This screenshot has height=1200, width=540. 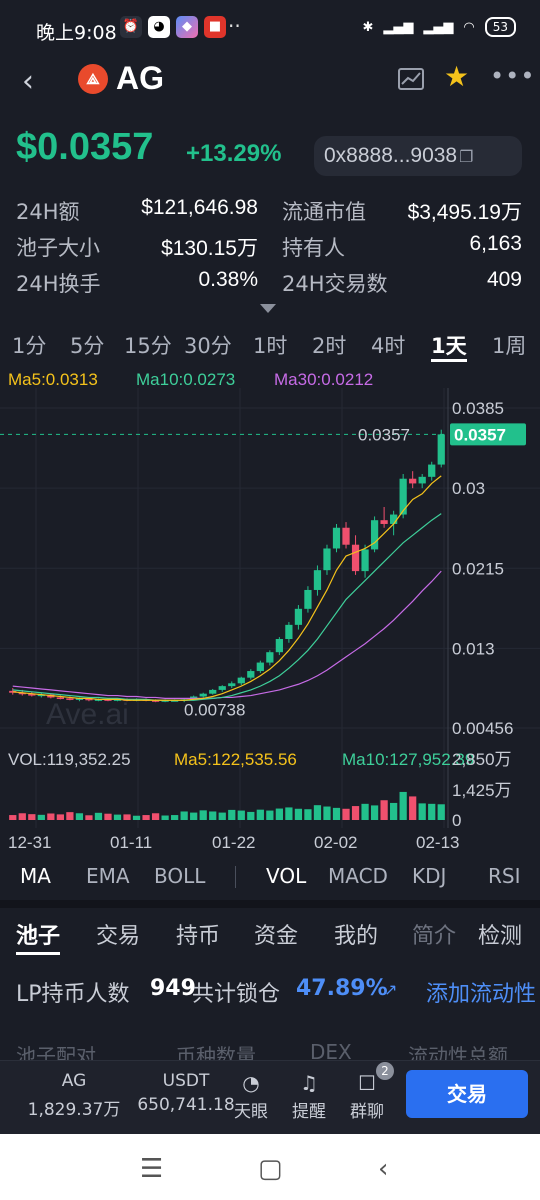 What do you see at coordinates (356, 936) in the screenshot?
I see `tab-mine: 我的` at bounding box center [356, 936].